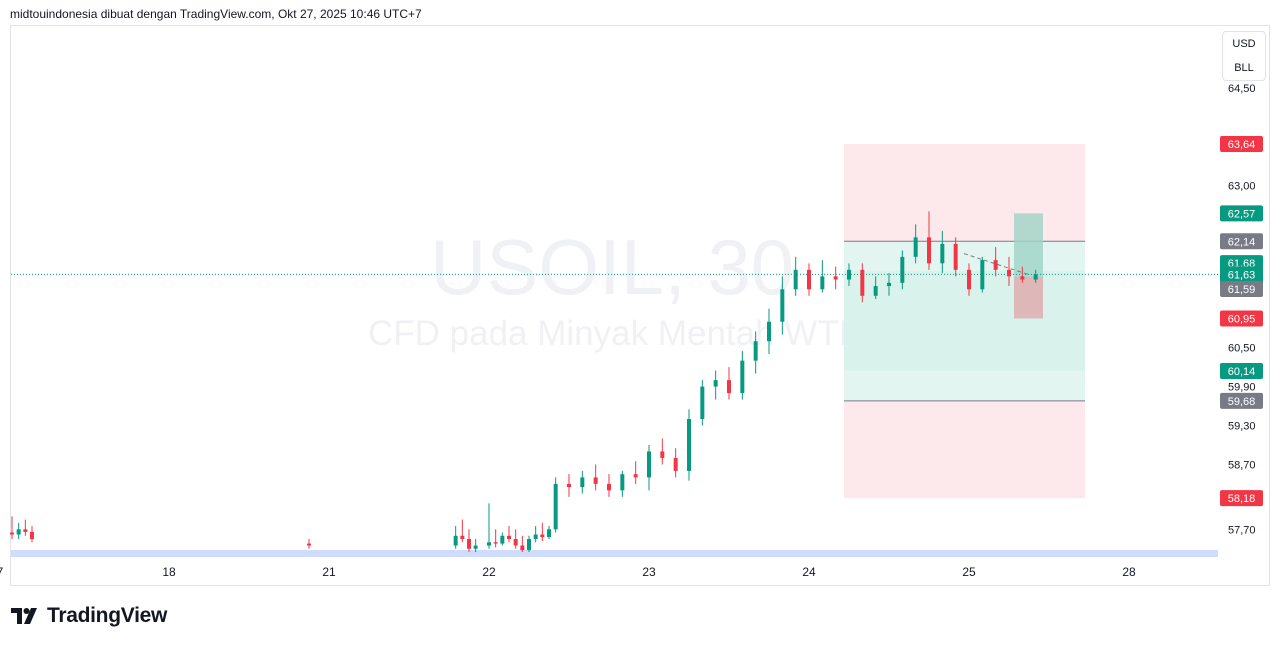  What do you see at coordinates (969, 572) in the screenshot?
I see `x-tick-label: 25` at bounding box center [969, 572].